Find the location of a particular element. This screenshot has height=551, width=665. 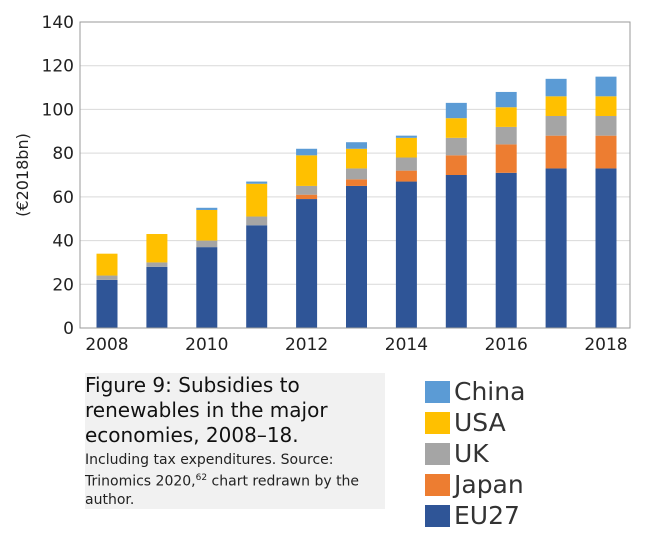

bar-segment-japan-2015 is located at coordinates (456, 165).